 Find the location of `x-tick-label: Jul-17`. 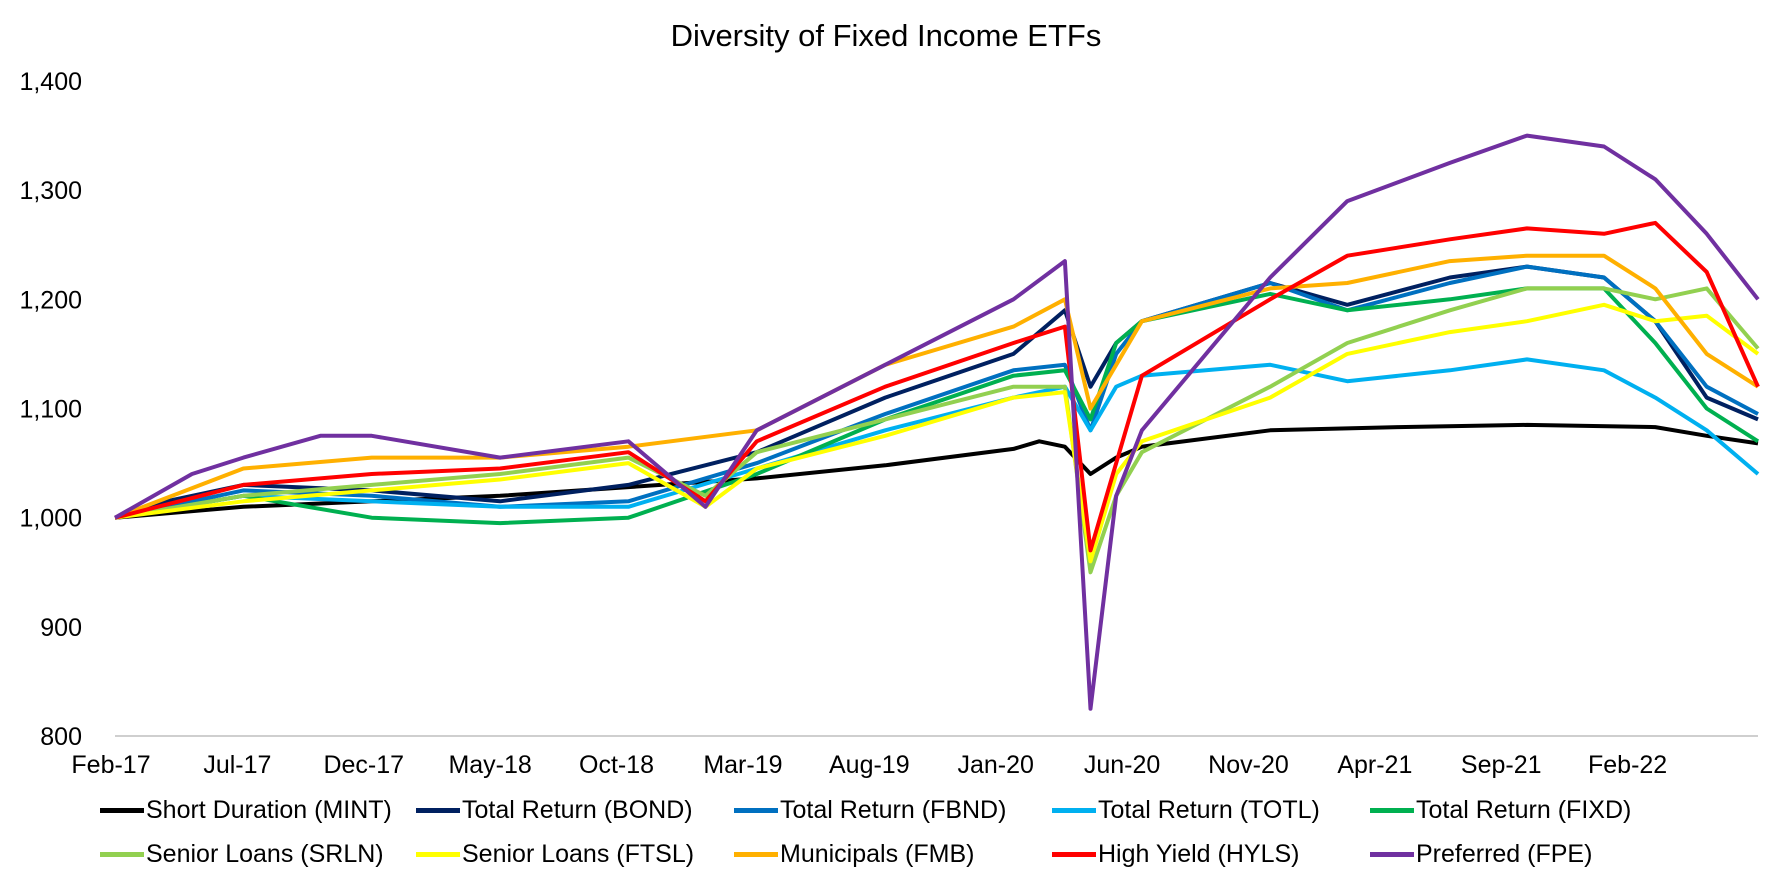

x-tick-label: Jul-17 is located at coordinates (237, 765).